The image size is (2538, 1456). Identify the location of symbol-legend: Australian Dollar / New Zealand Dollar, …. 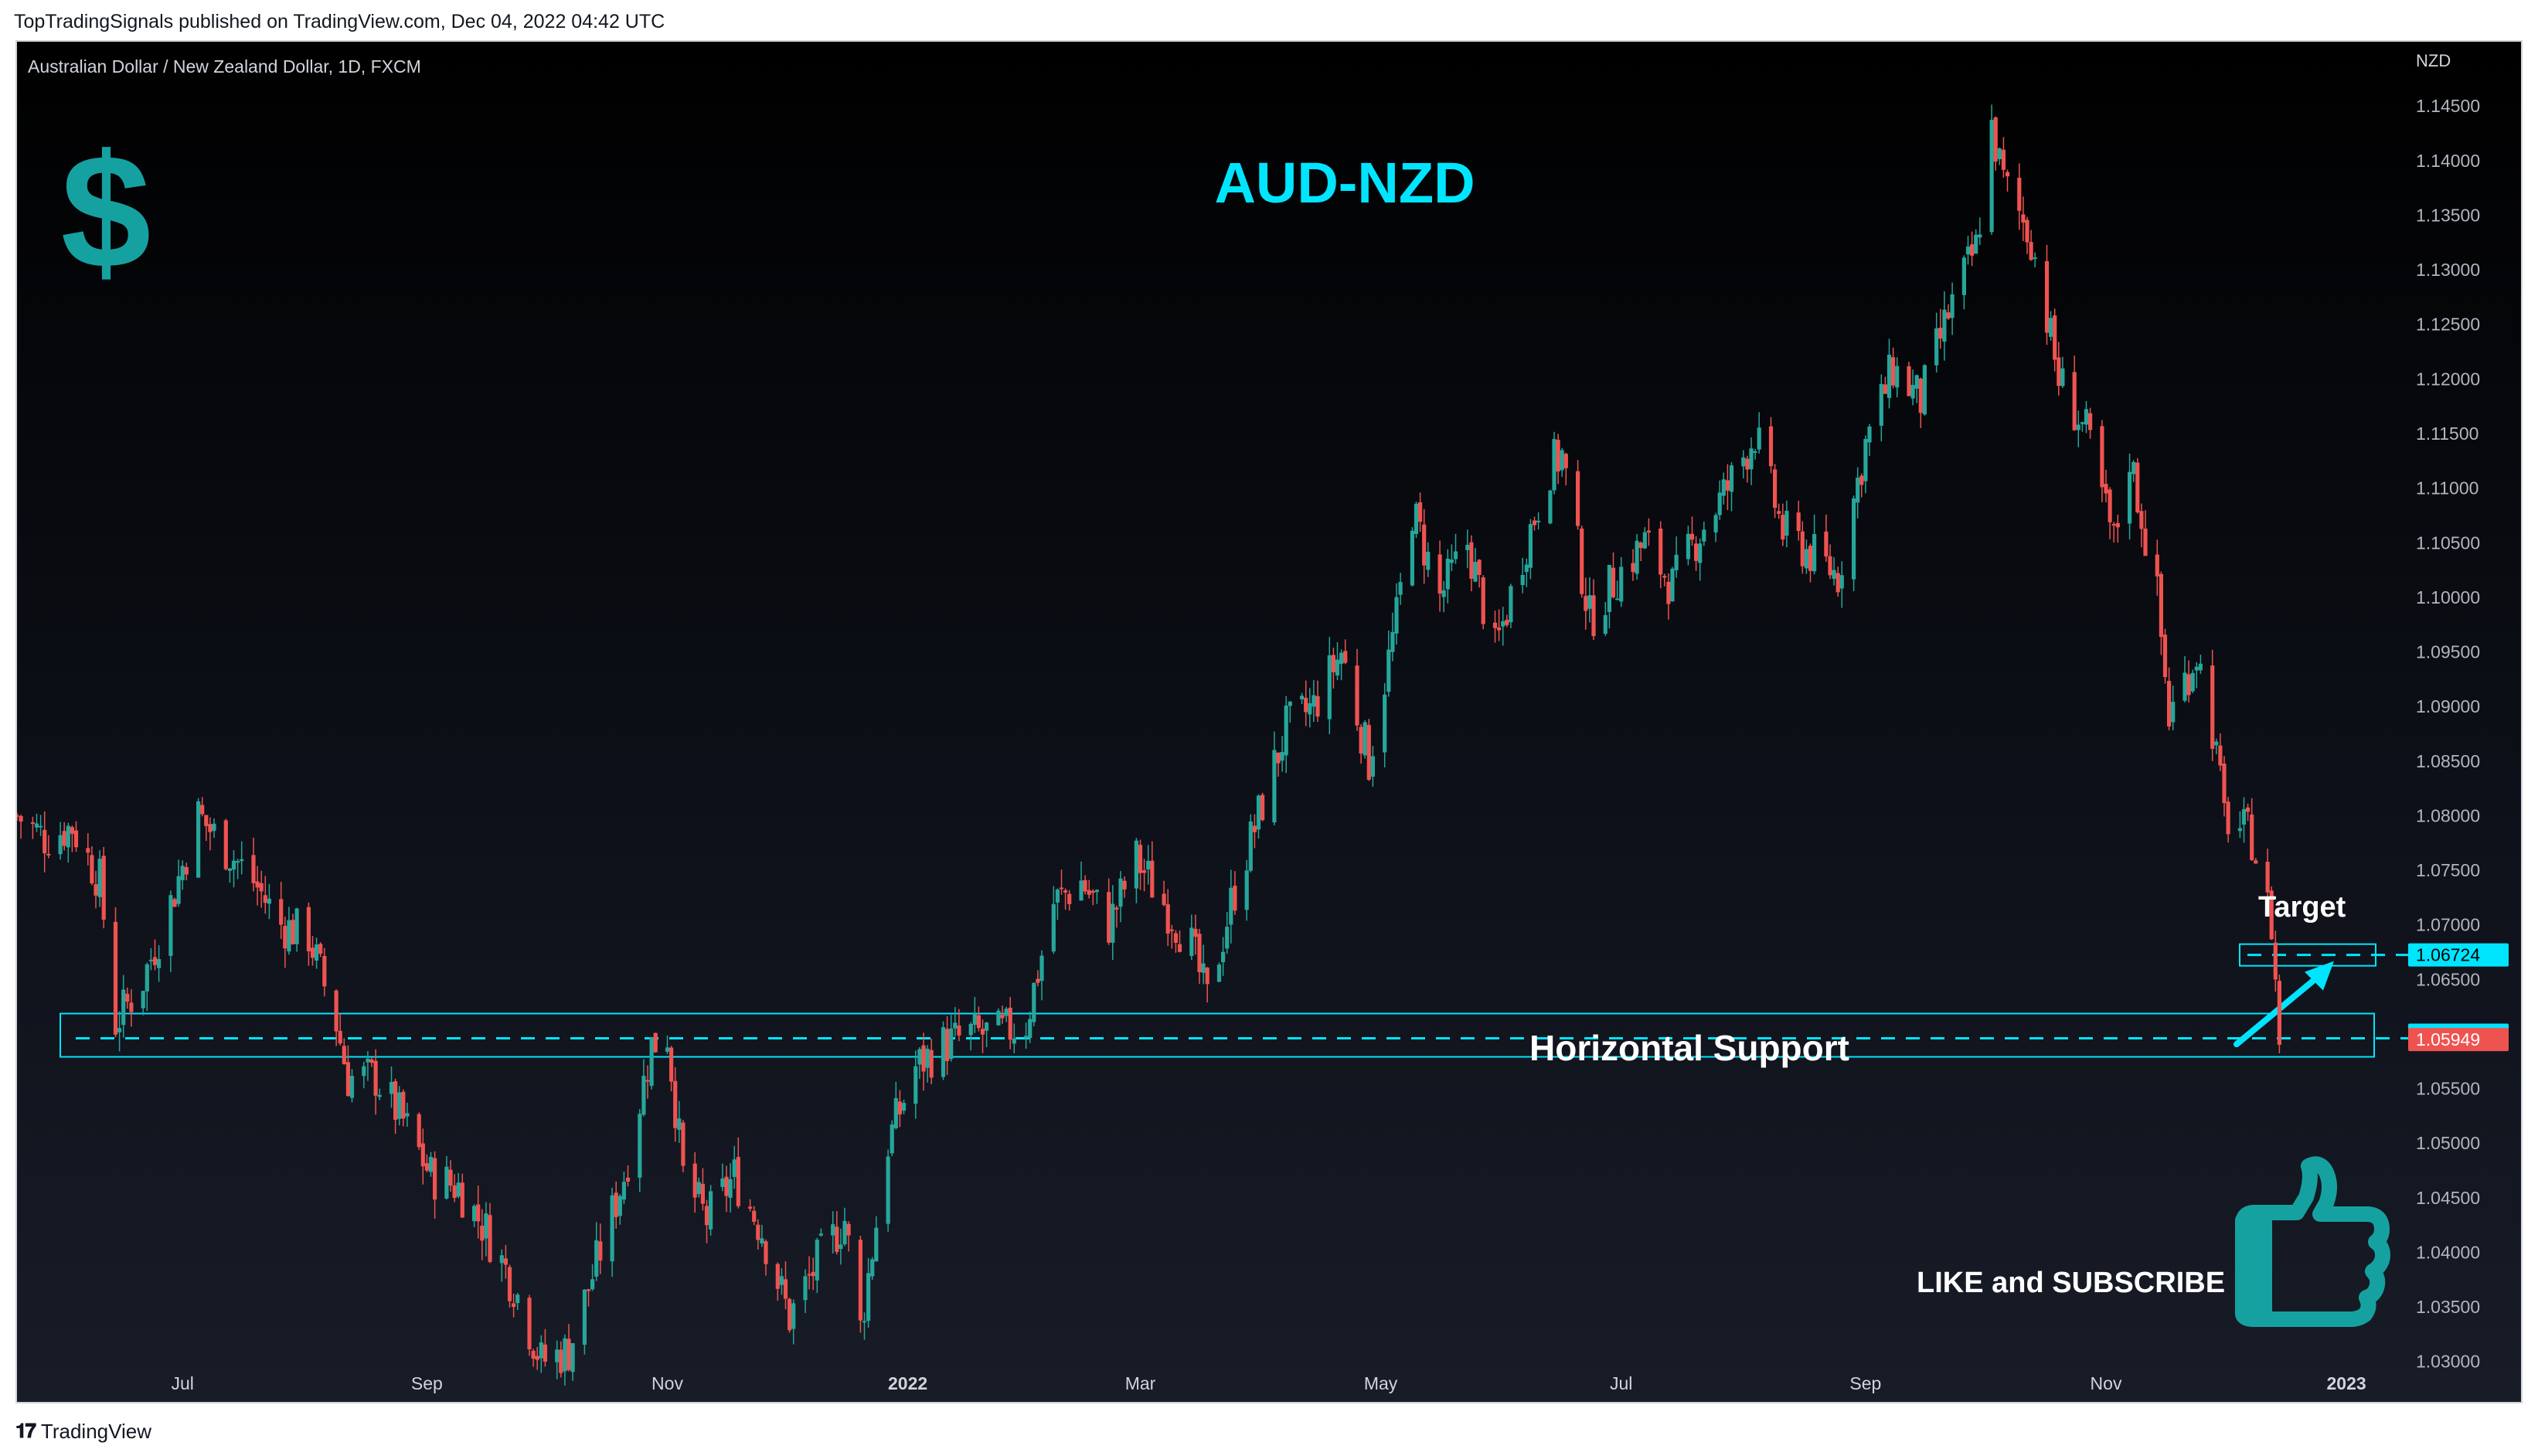
(225, 67).